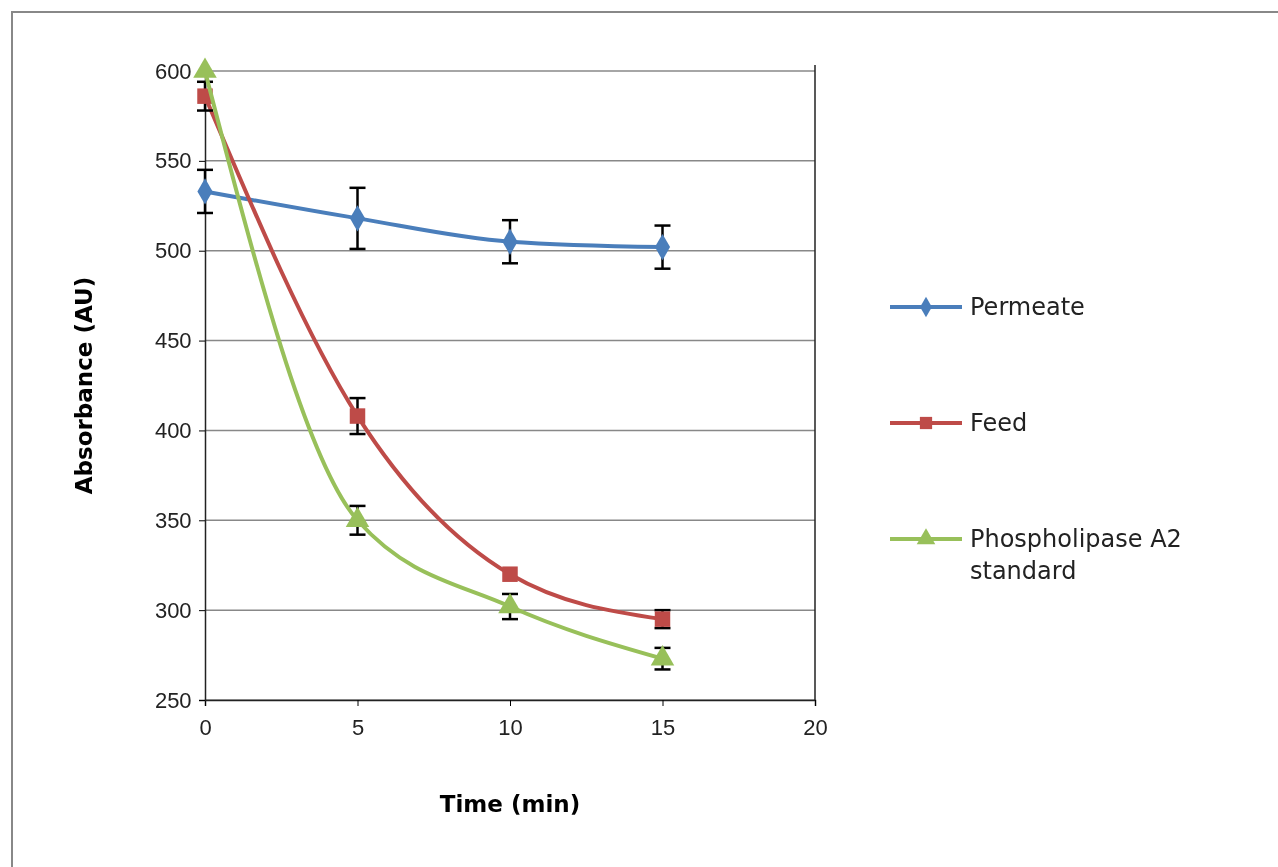 This screenshot has height=867, width=1278. I want to click on legend-label: Feed, so click(999, 423).